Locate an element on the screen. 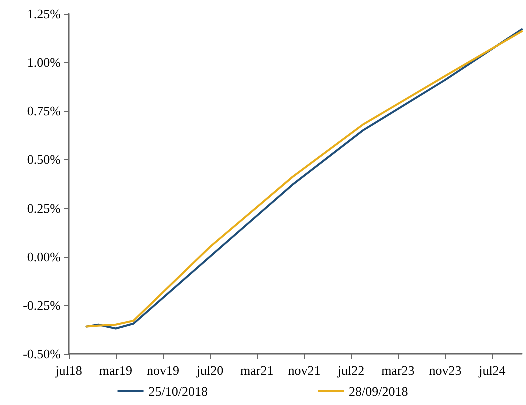 The image size is (526, 405). x-tick-label: mar23 is located at coordinates (398, 370).